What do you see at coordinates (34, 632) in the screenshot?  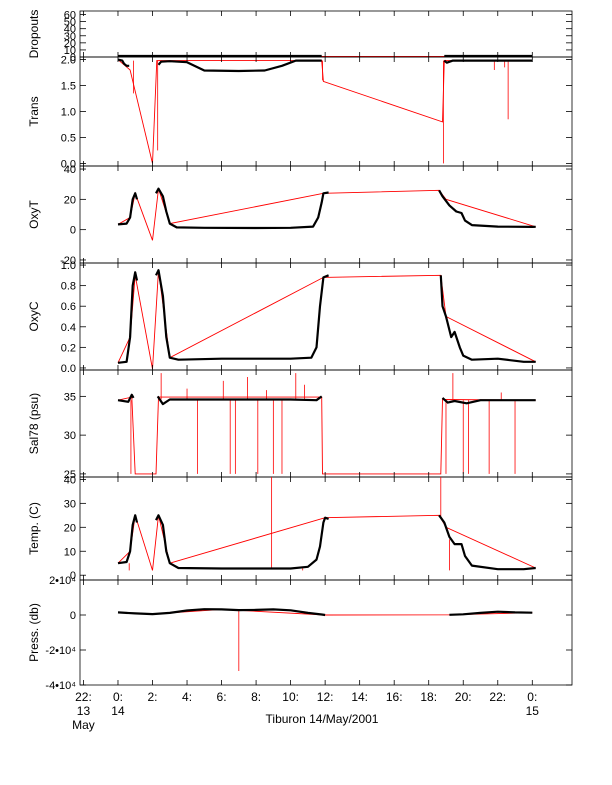 I see `y-axis-label: Press. (db)` at bounding box center [34, 632].